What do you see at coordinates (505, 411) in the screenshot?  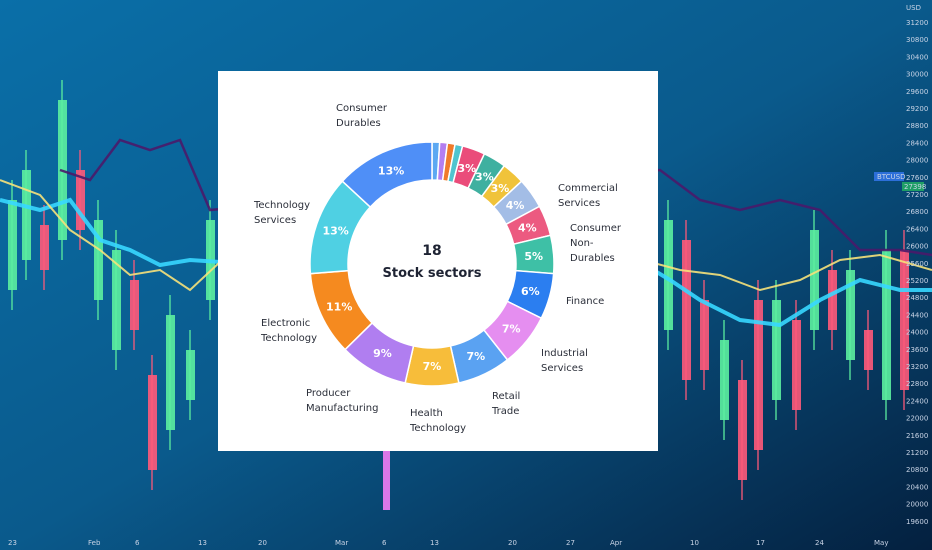 I see `category-label-line: Trade` at bounding box center [505, 411].